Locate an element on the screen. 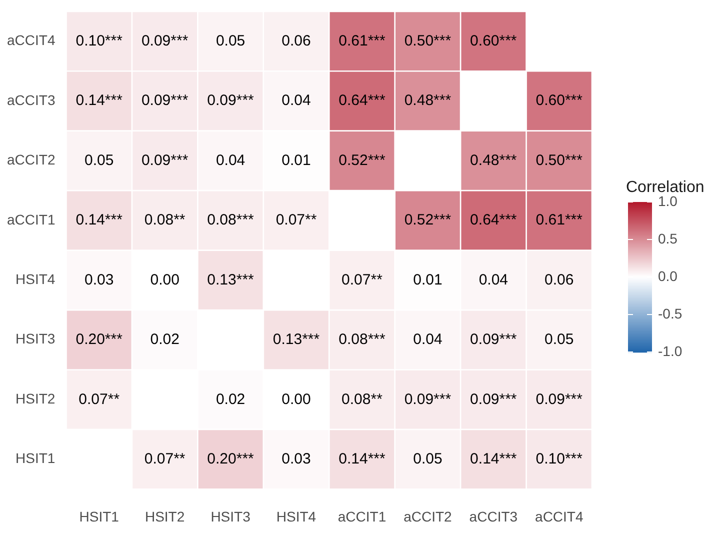 The width and height of the screenshot is (714, 544). color-bar-label: 0.5 is located at coordinates (668, 238).